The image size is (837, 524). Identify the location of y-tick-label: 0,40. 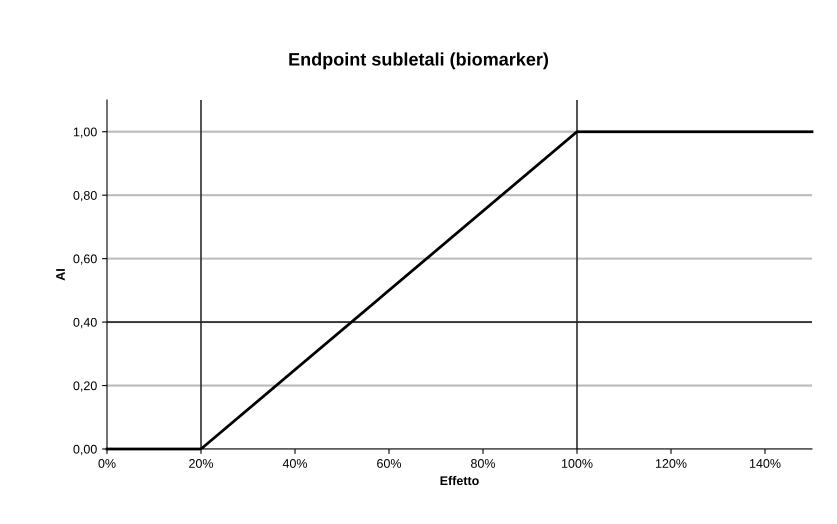
(85, 323).